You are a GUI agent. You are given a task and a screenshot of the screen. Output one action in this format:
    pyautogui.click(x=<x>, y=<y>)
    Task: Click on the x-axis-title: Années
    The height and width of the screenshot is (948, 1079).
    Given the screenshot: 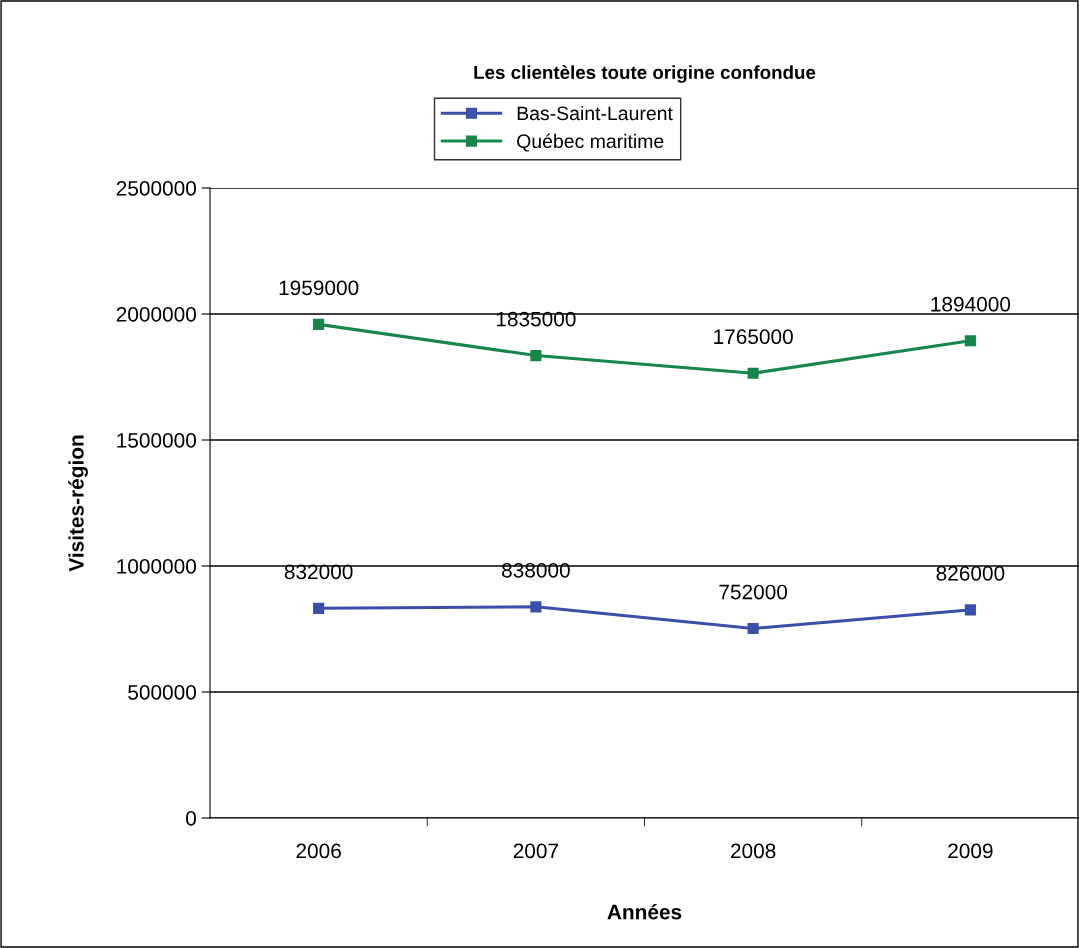 What is the action you would take?
    pyautogui.click(x=644, y=911)
    